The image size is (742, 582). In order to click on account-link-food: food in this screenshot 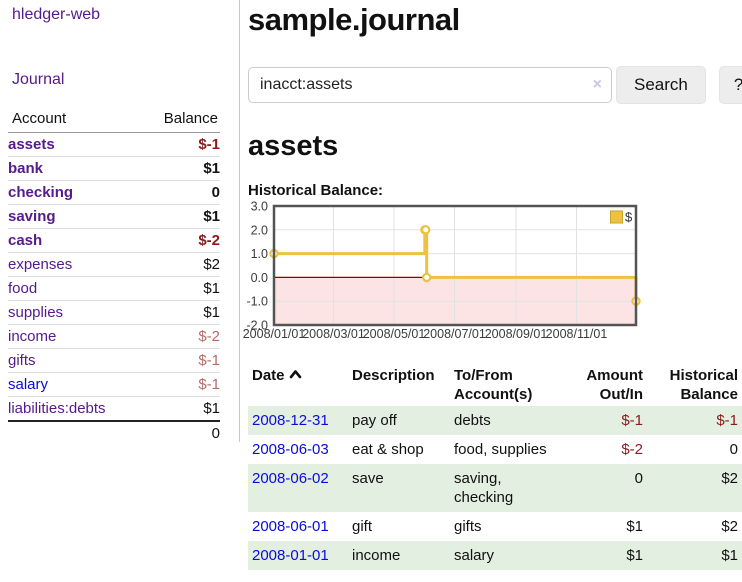, I will do `click(23, 288)`.